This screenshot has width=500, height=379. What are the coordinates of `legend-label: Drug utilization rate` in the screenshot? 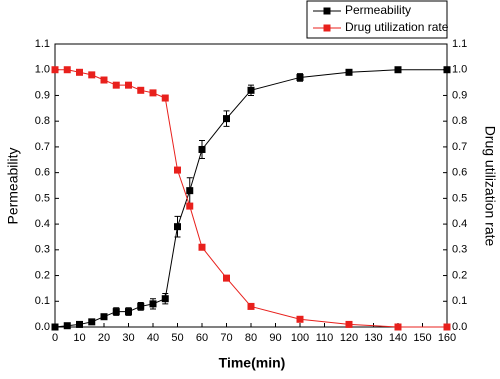 It's located at (397, 27).